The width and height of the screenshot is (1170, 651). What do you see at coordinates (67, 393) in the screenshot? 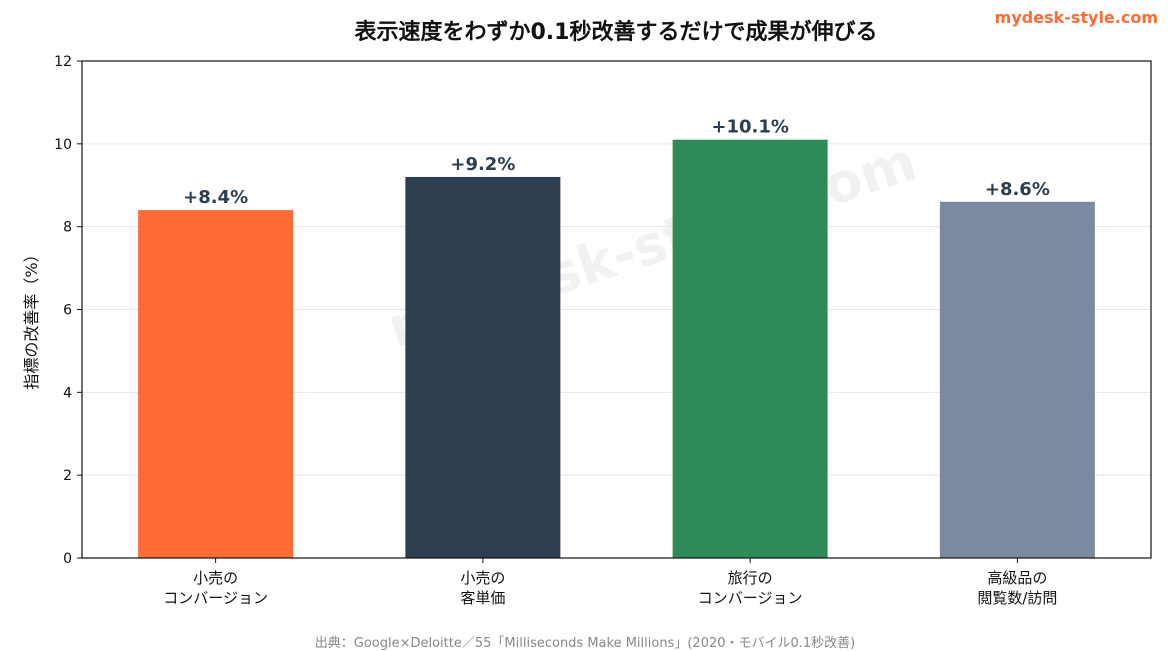
I see `y-tick-label: 4` at bounding box center [67, 393].